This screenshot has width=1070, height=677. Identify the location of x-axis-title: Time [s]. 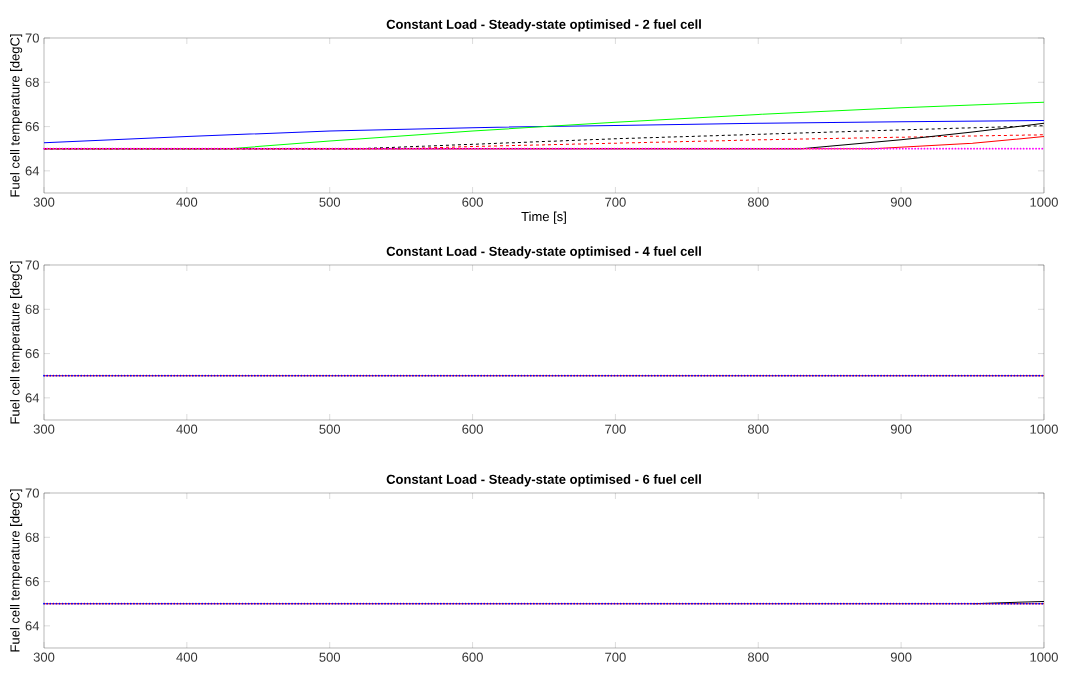
(543, 217).